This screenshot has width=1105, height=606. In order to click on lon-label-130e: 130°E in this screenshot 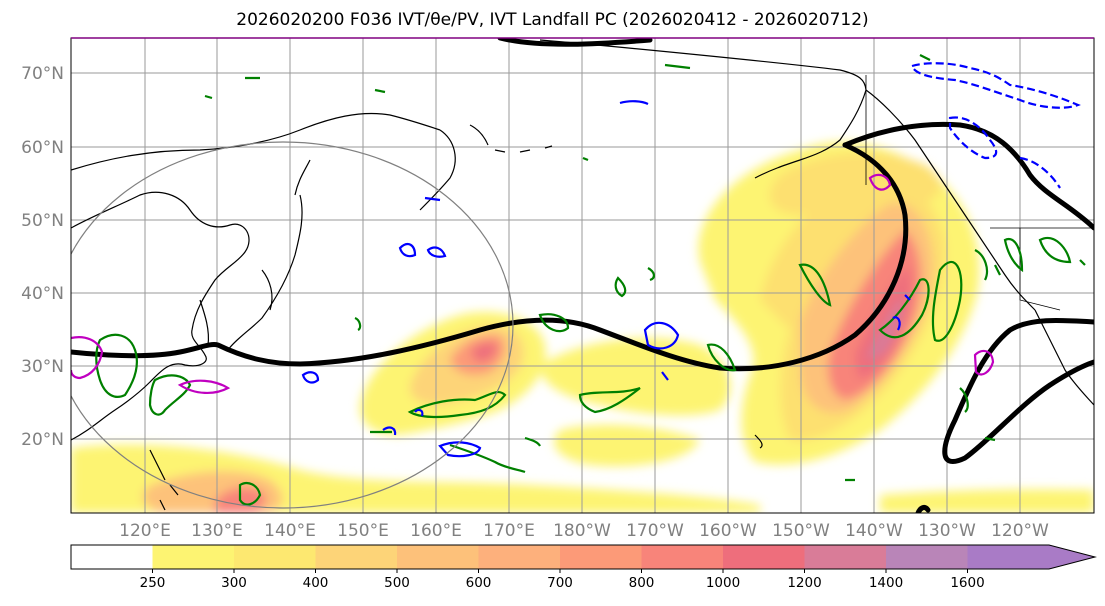, I will do `click(217, 531)`.